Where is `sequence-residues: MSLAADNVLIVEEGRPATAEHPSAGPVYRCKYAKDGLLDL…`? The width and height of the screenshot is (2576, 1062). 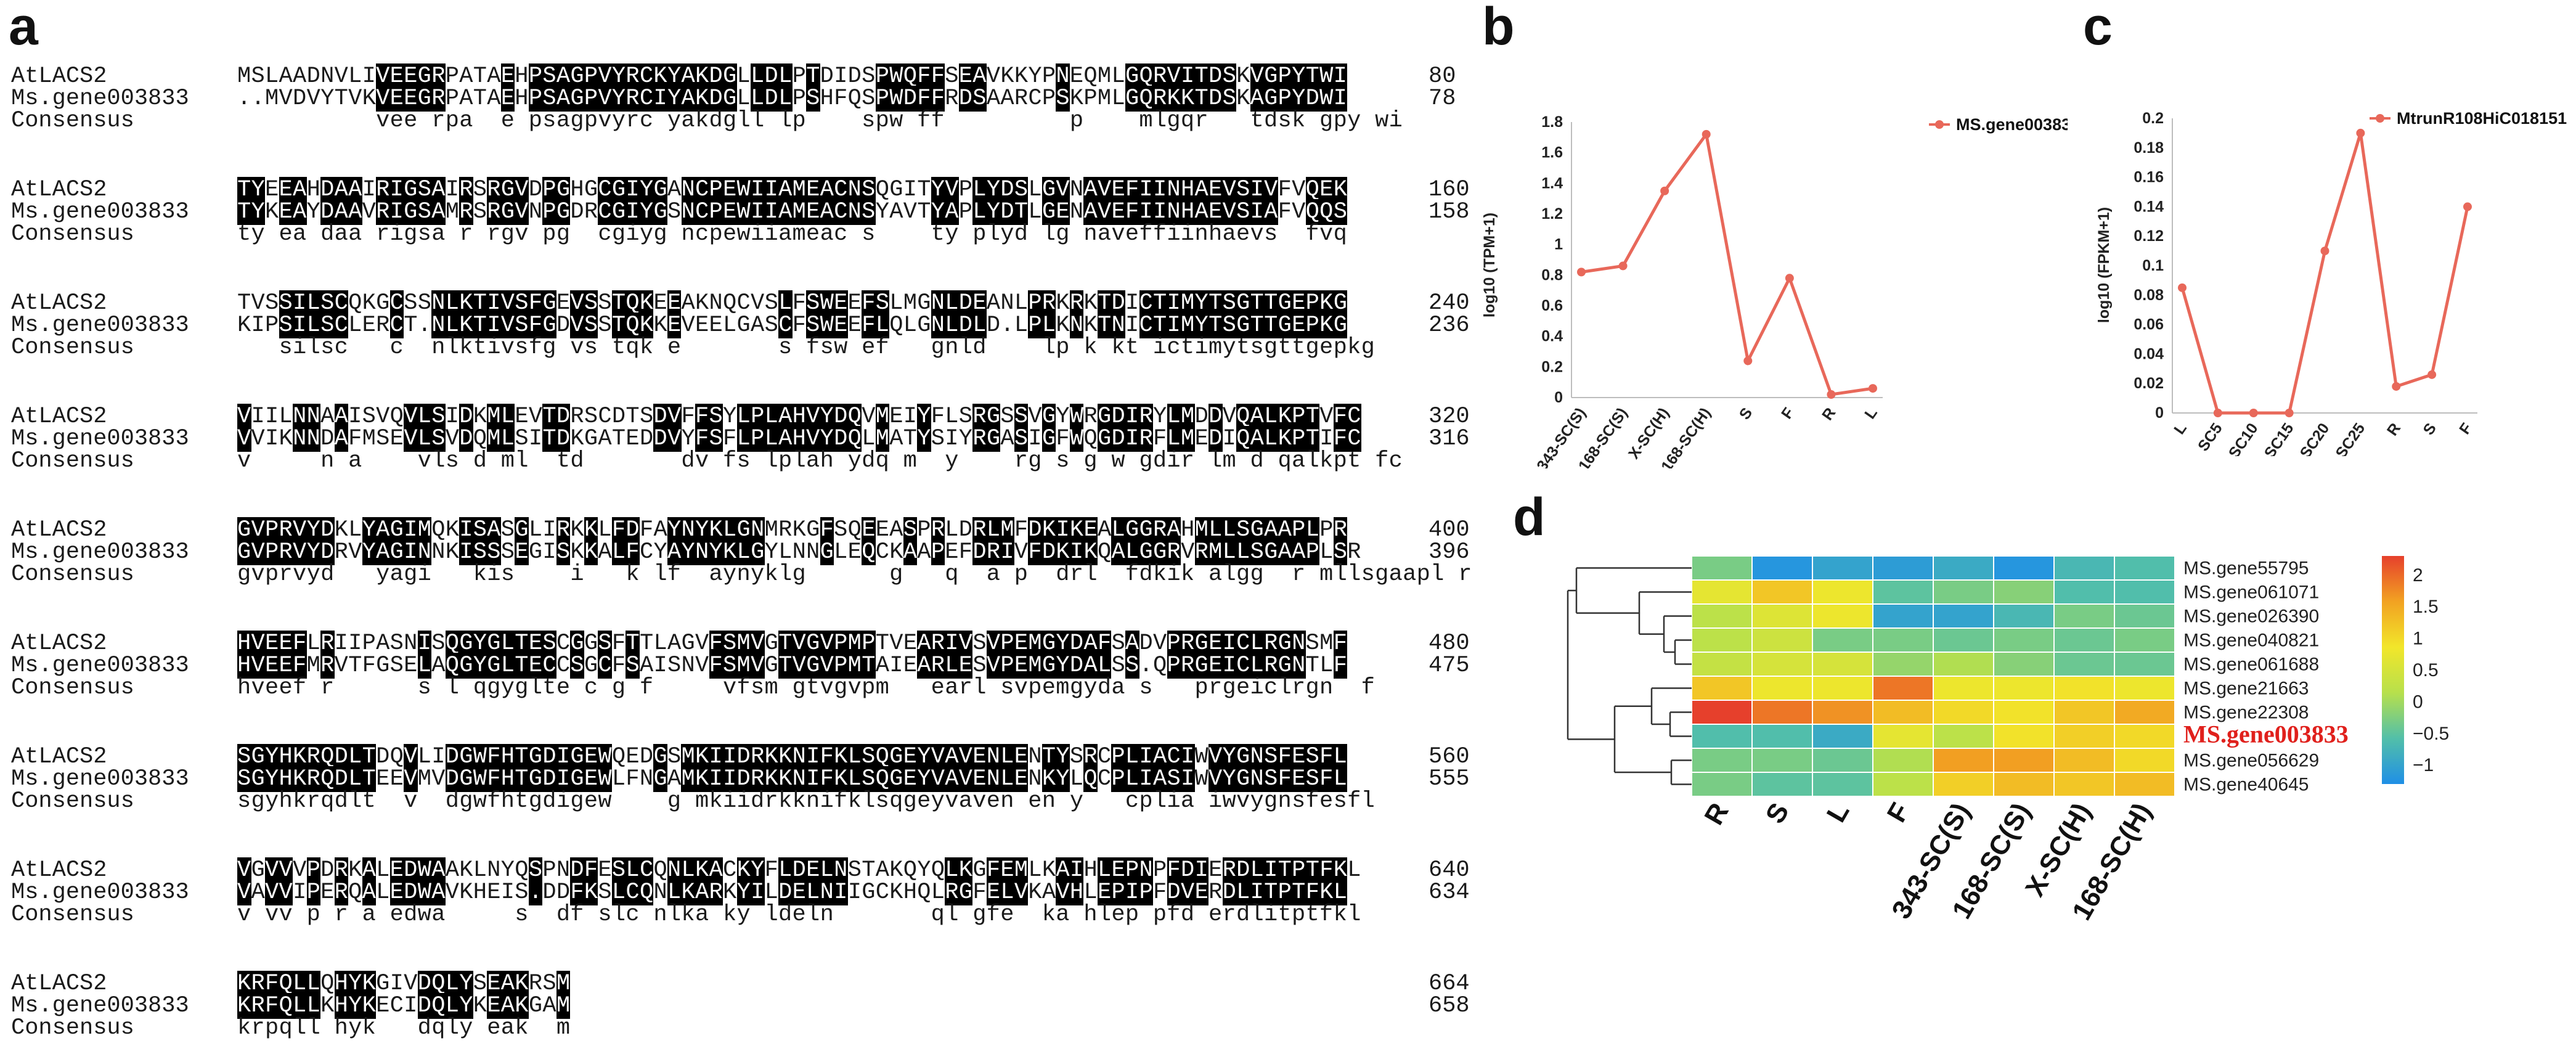 sequence-residues: MSLAADNVLIVEEGRPATAEHPSAGPVYRCKYAKDGLLDL… is located at coordinates (792, 76).